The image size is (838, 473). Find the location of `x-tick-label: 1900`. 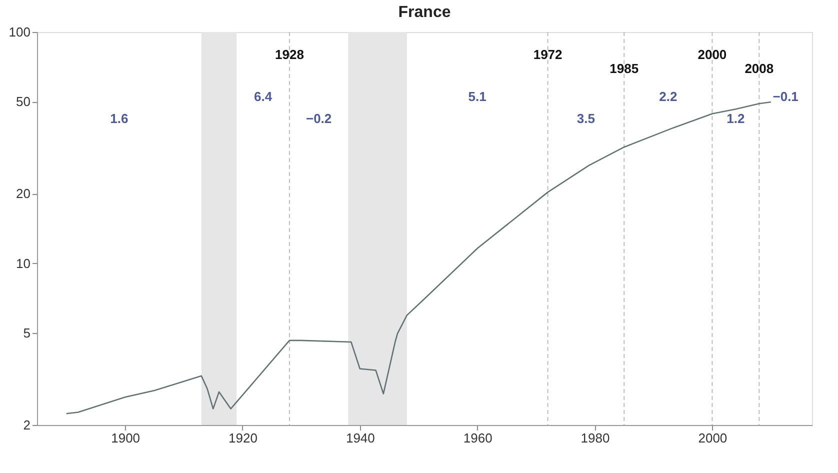

x-tick-label: 1900 is located at coordinates (125, 438).